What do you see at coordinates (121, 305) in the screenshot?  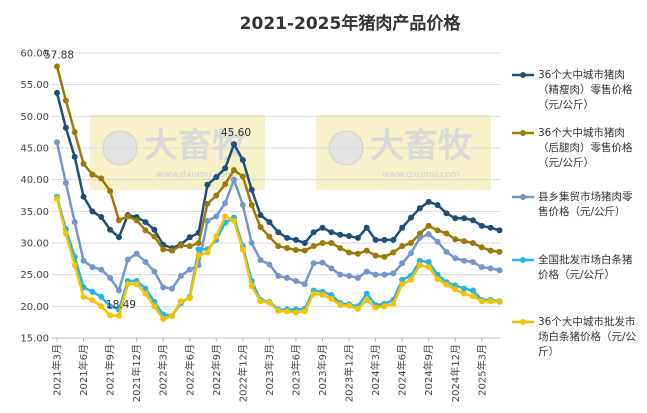 I see `value-label: 18.49` at bounding box center [121, 305].